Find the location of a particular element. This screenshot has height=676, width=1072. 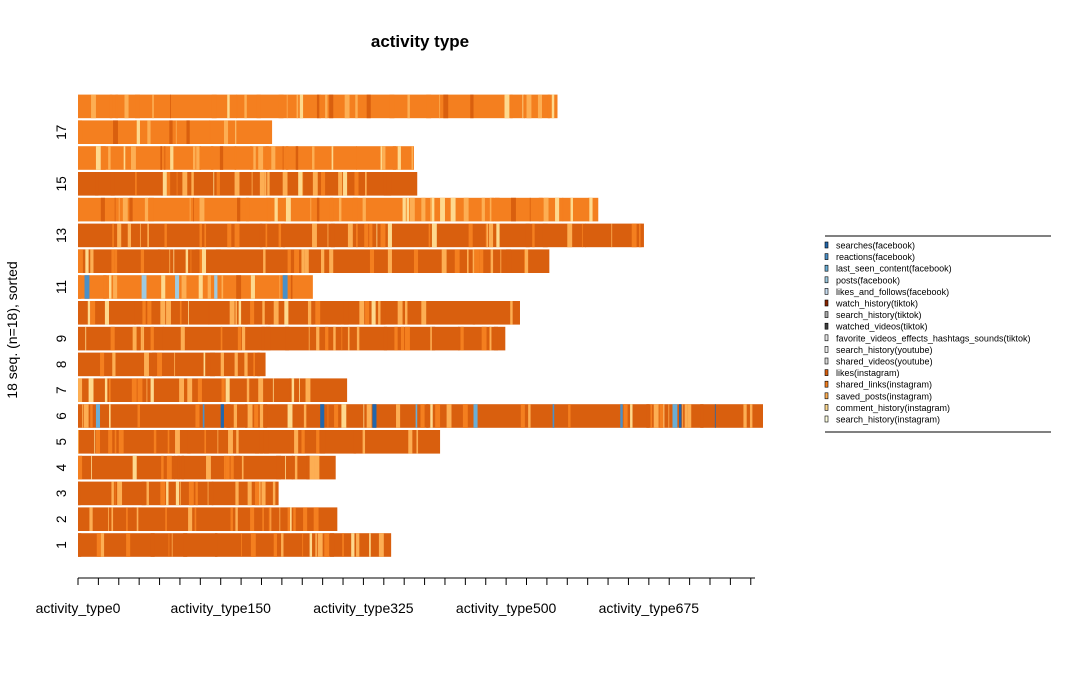

x-tick-label: activity_type0 is located at coordinates (78, 608).